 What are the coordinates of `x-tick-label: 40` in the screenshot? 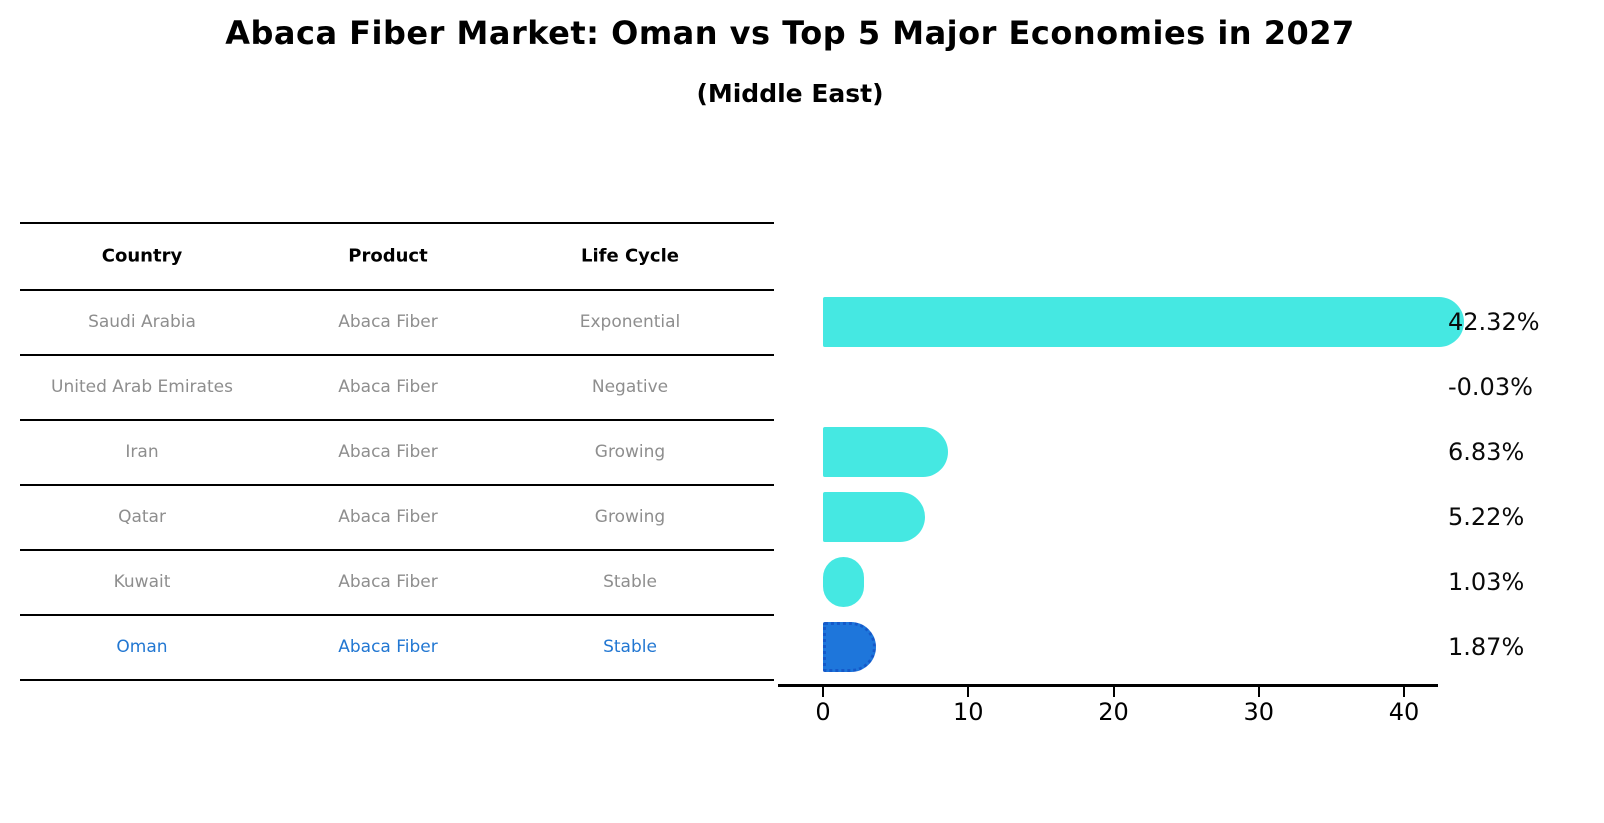 It's located at (1404, 712).